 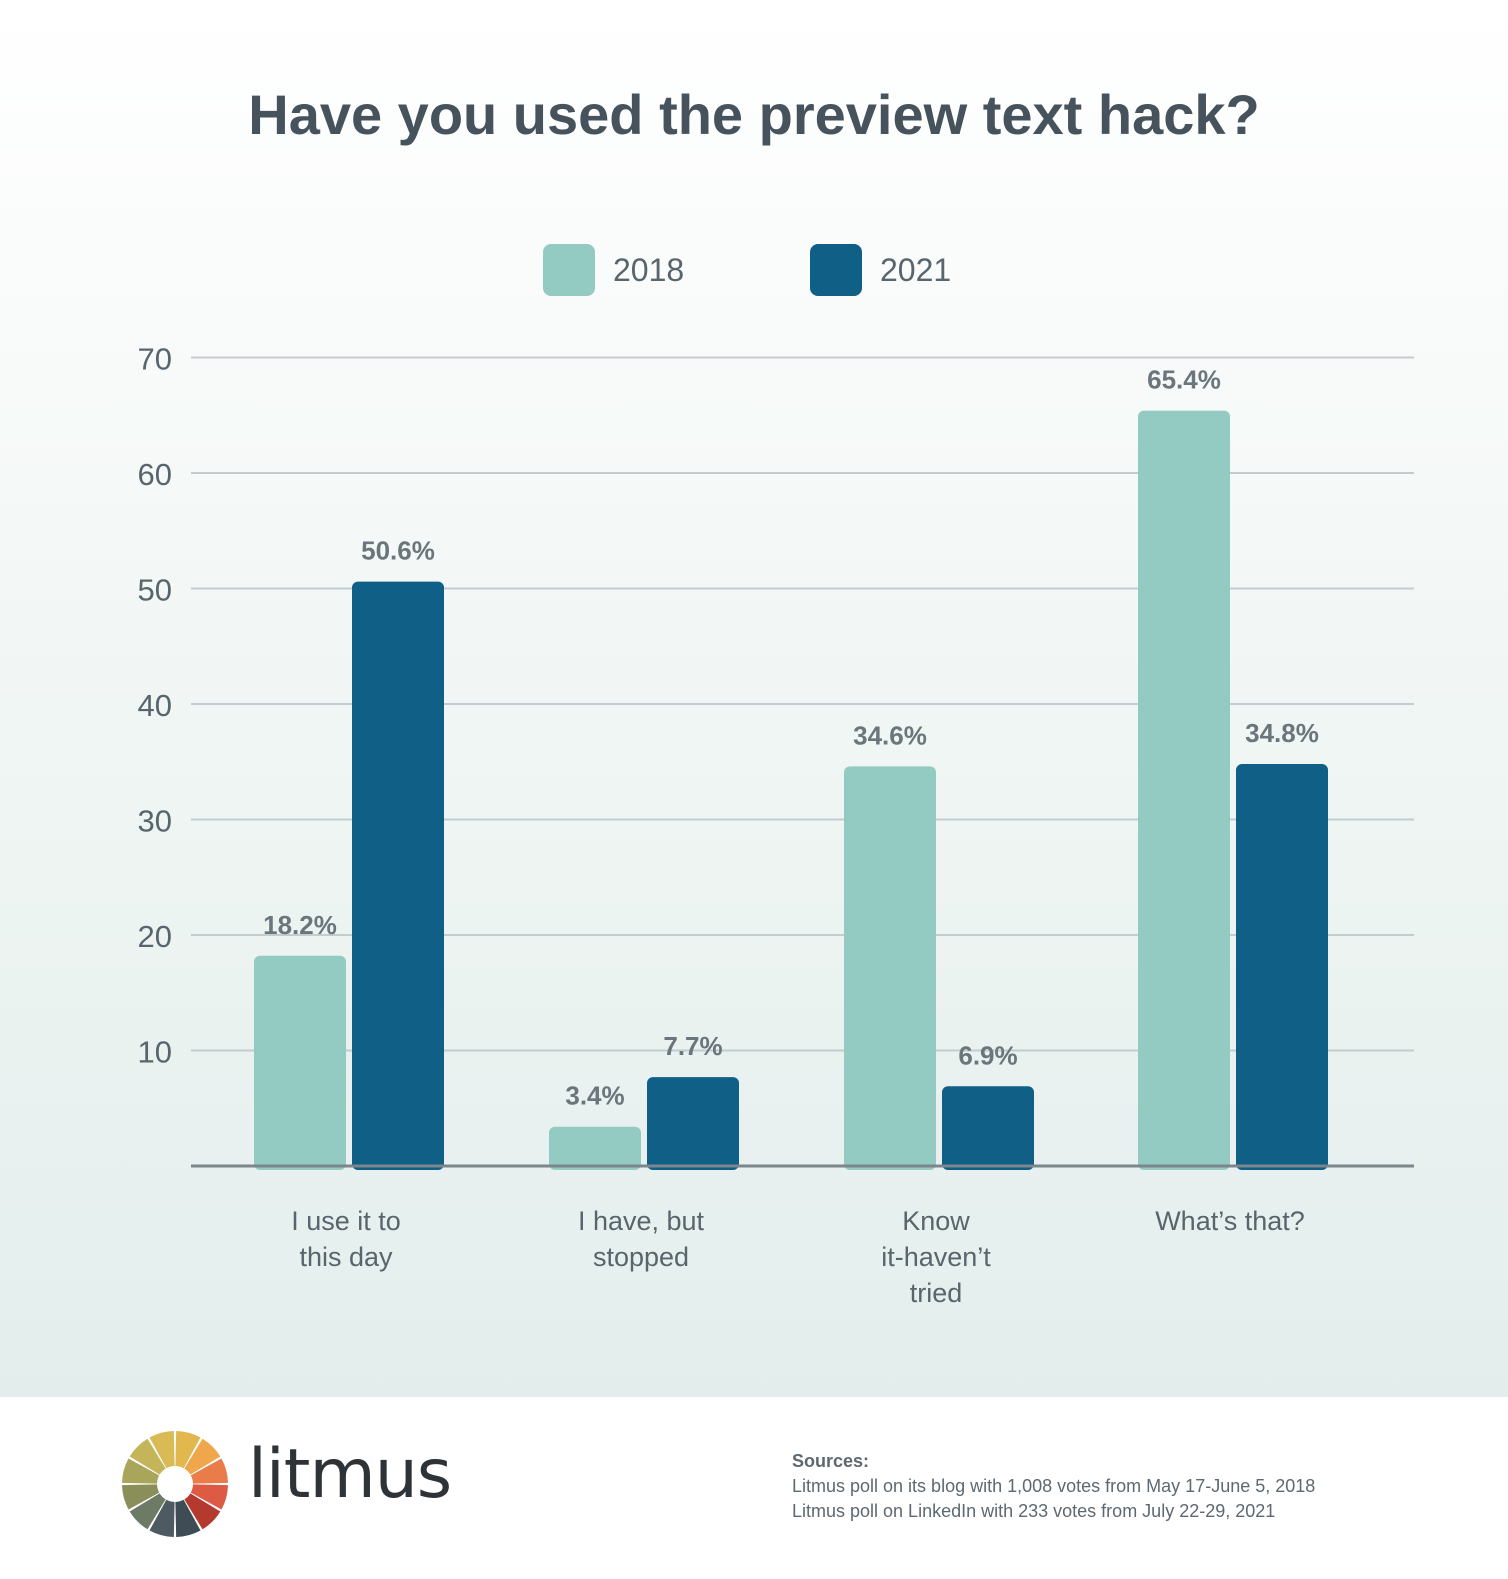 I want to click on litmus-logo-text: litmus, so click(x=350, y=1474).